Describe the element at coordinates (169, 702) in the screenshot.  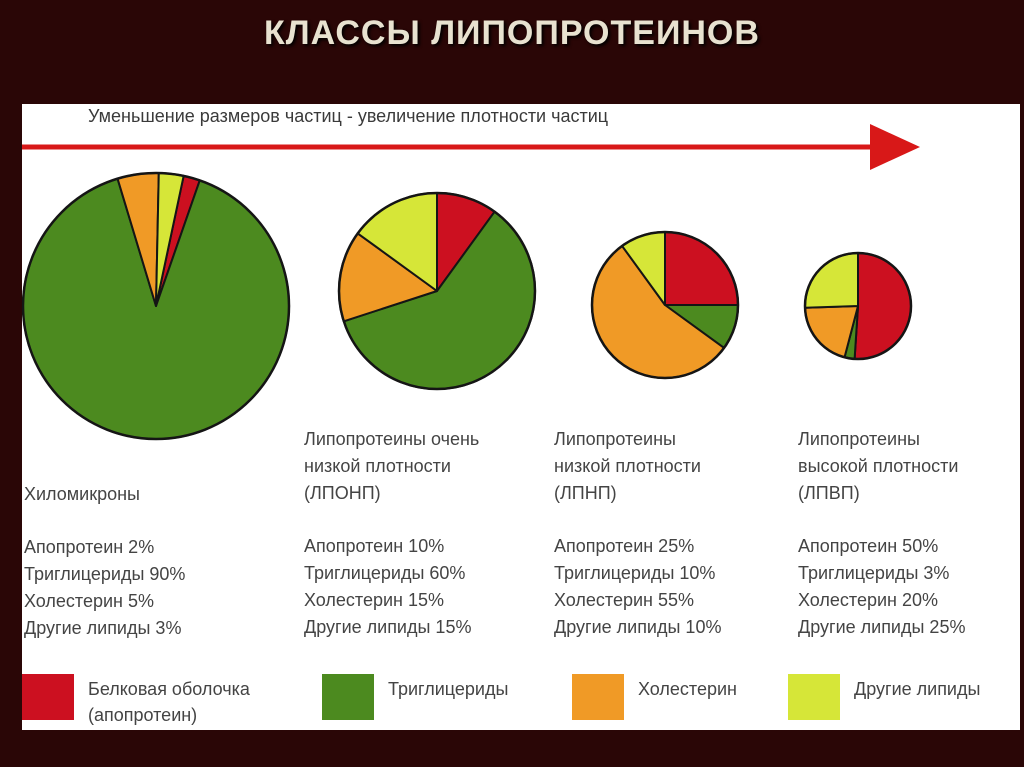
I see `legend-label: Белковая оболочка (апопротеин)` at that location.